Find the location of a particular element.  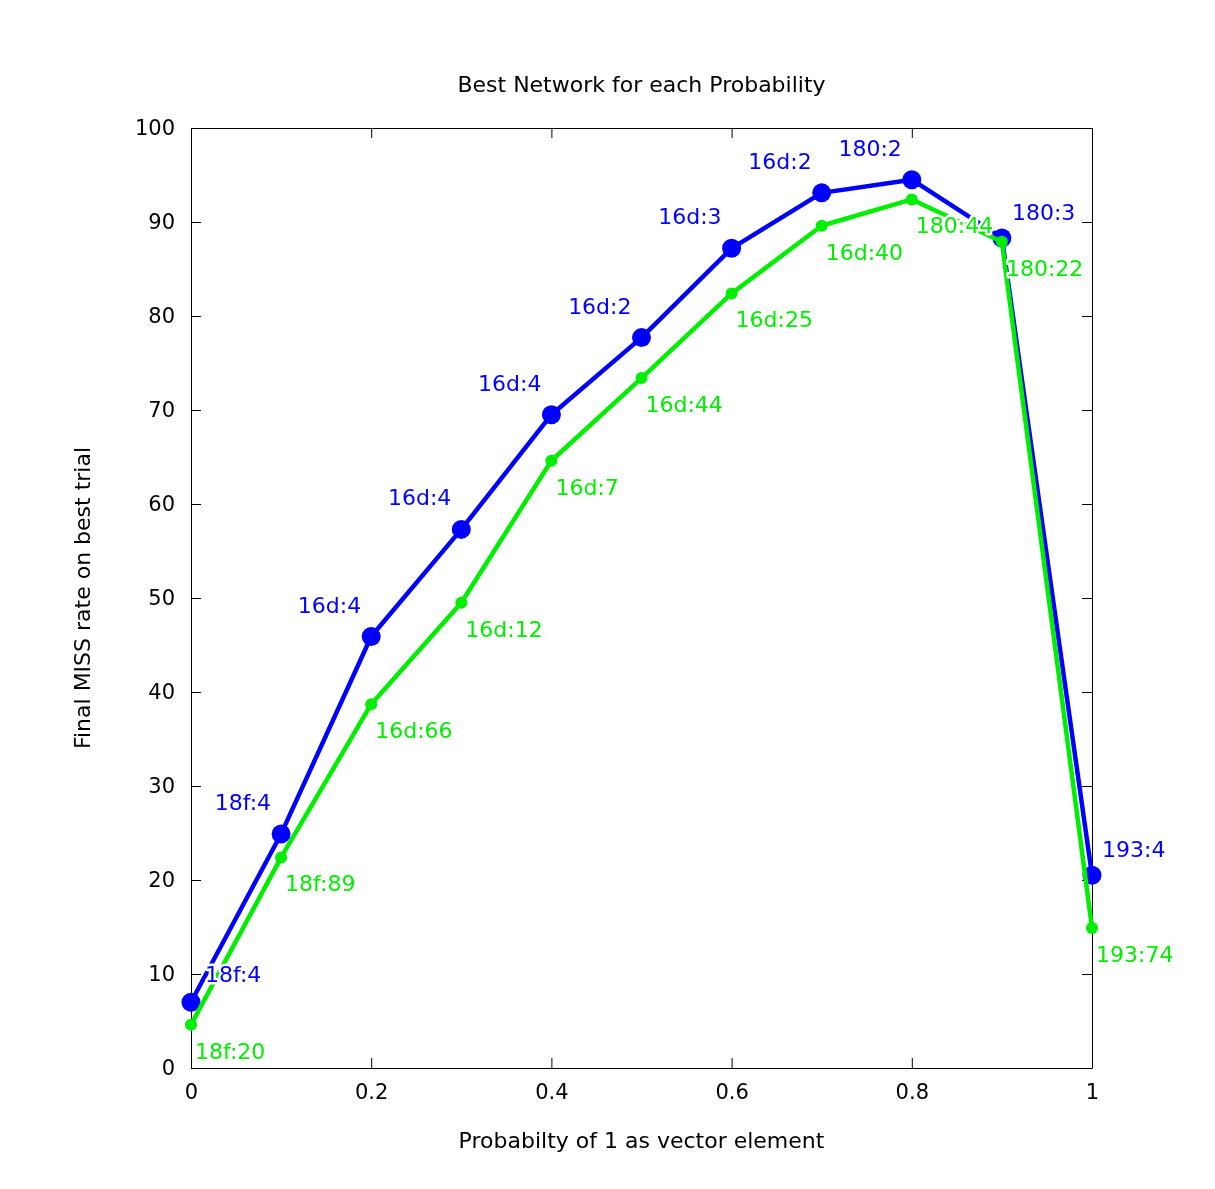

annotation: 18f:4 is located at coordinates (243, 802).